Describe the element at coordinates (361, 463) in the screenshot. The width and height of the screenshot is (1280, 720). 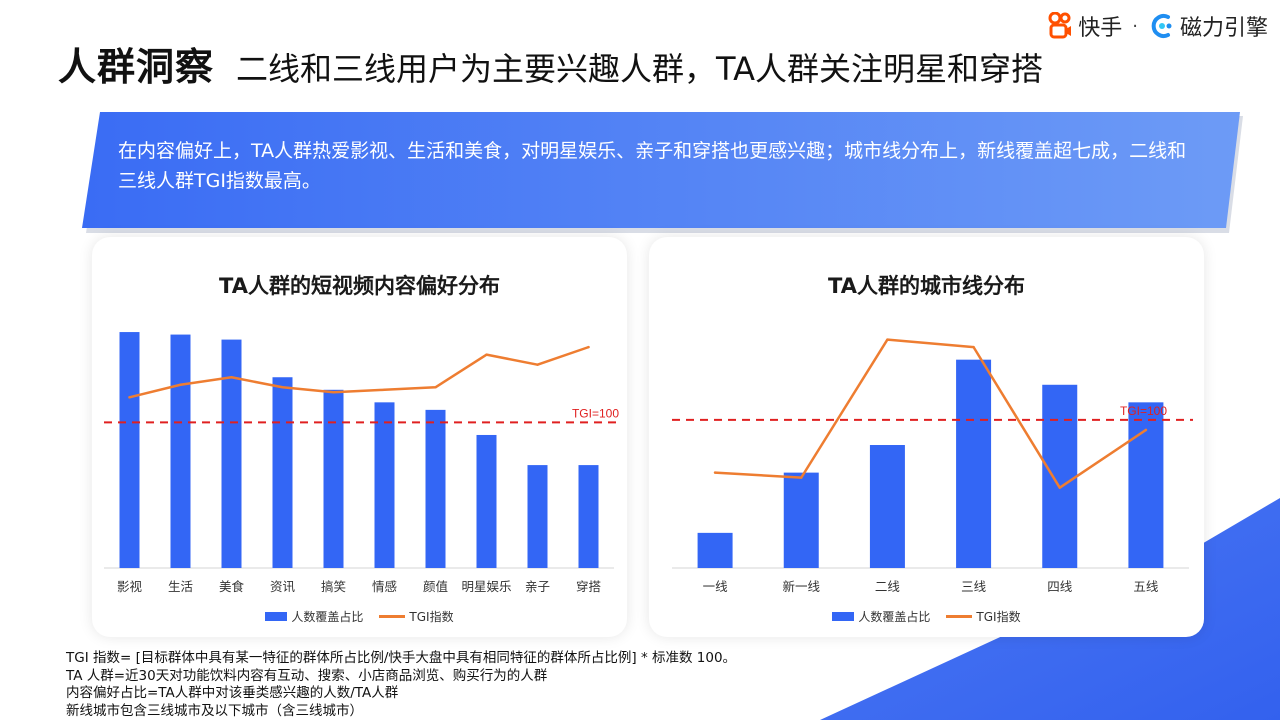
I see `content-preference-chart: TGI=100 影视 生活 美食 资讯 搞笑 情感 颜值 明星娱乐 亲子 穿搭` at that location.